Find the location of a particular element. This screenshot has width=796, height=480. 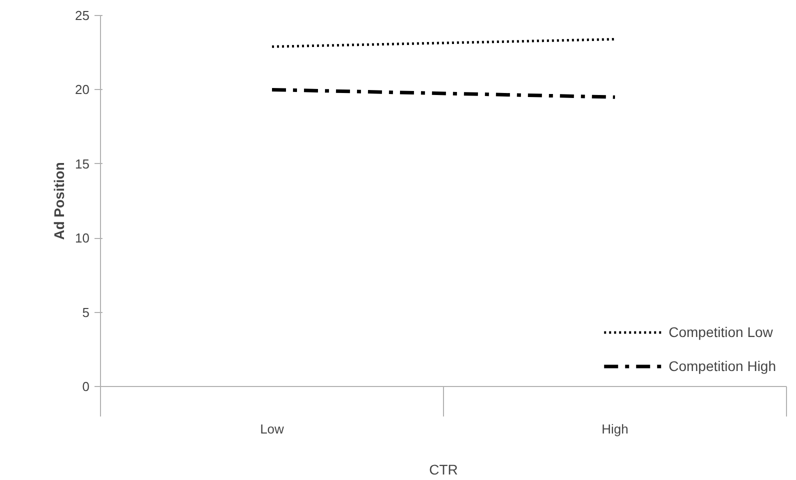

x-axis-title: CTR is located at coordinates (443, 470).